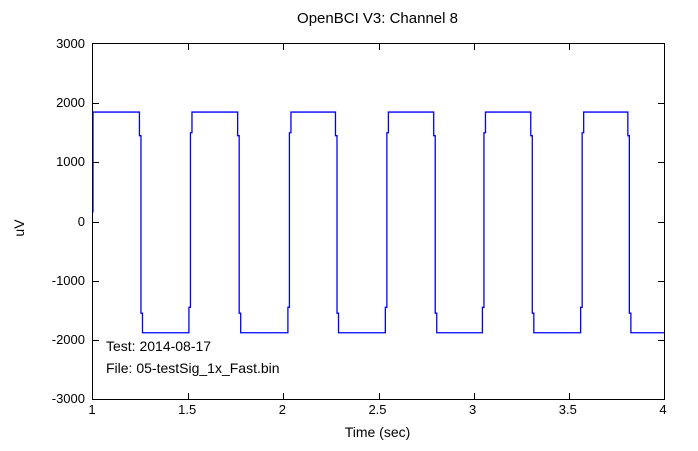 The width and height of the screenshot is (698, 451). What do you see at coordinates (377, 432) in the screenshot?
I see `x-axis-label: Time (sec)` at bounding box center [377, 432].